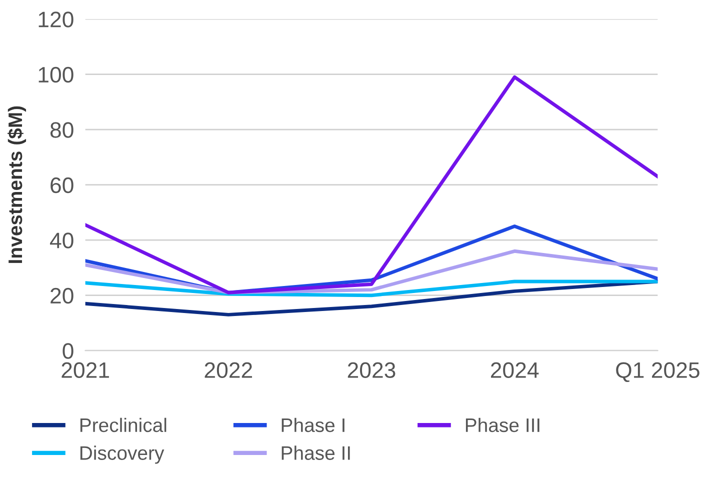 This screenshot has width=711, height=477. I want to click on legend-label: Phase III, so click(503, 425).